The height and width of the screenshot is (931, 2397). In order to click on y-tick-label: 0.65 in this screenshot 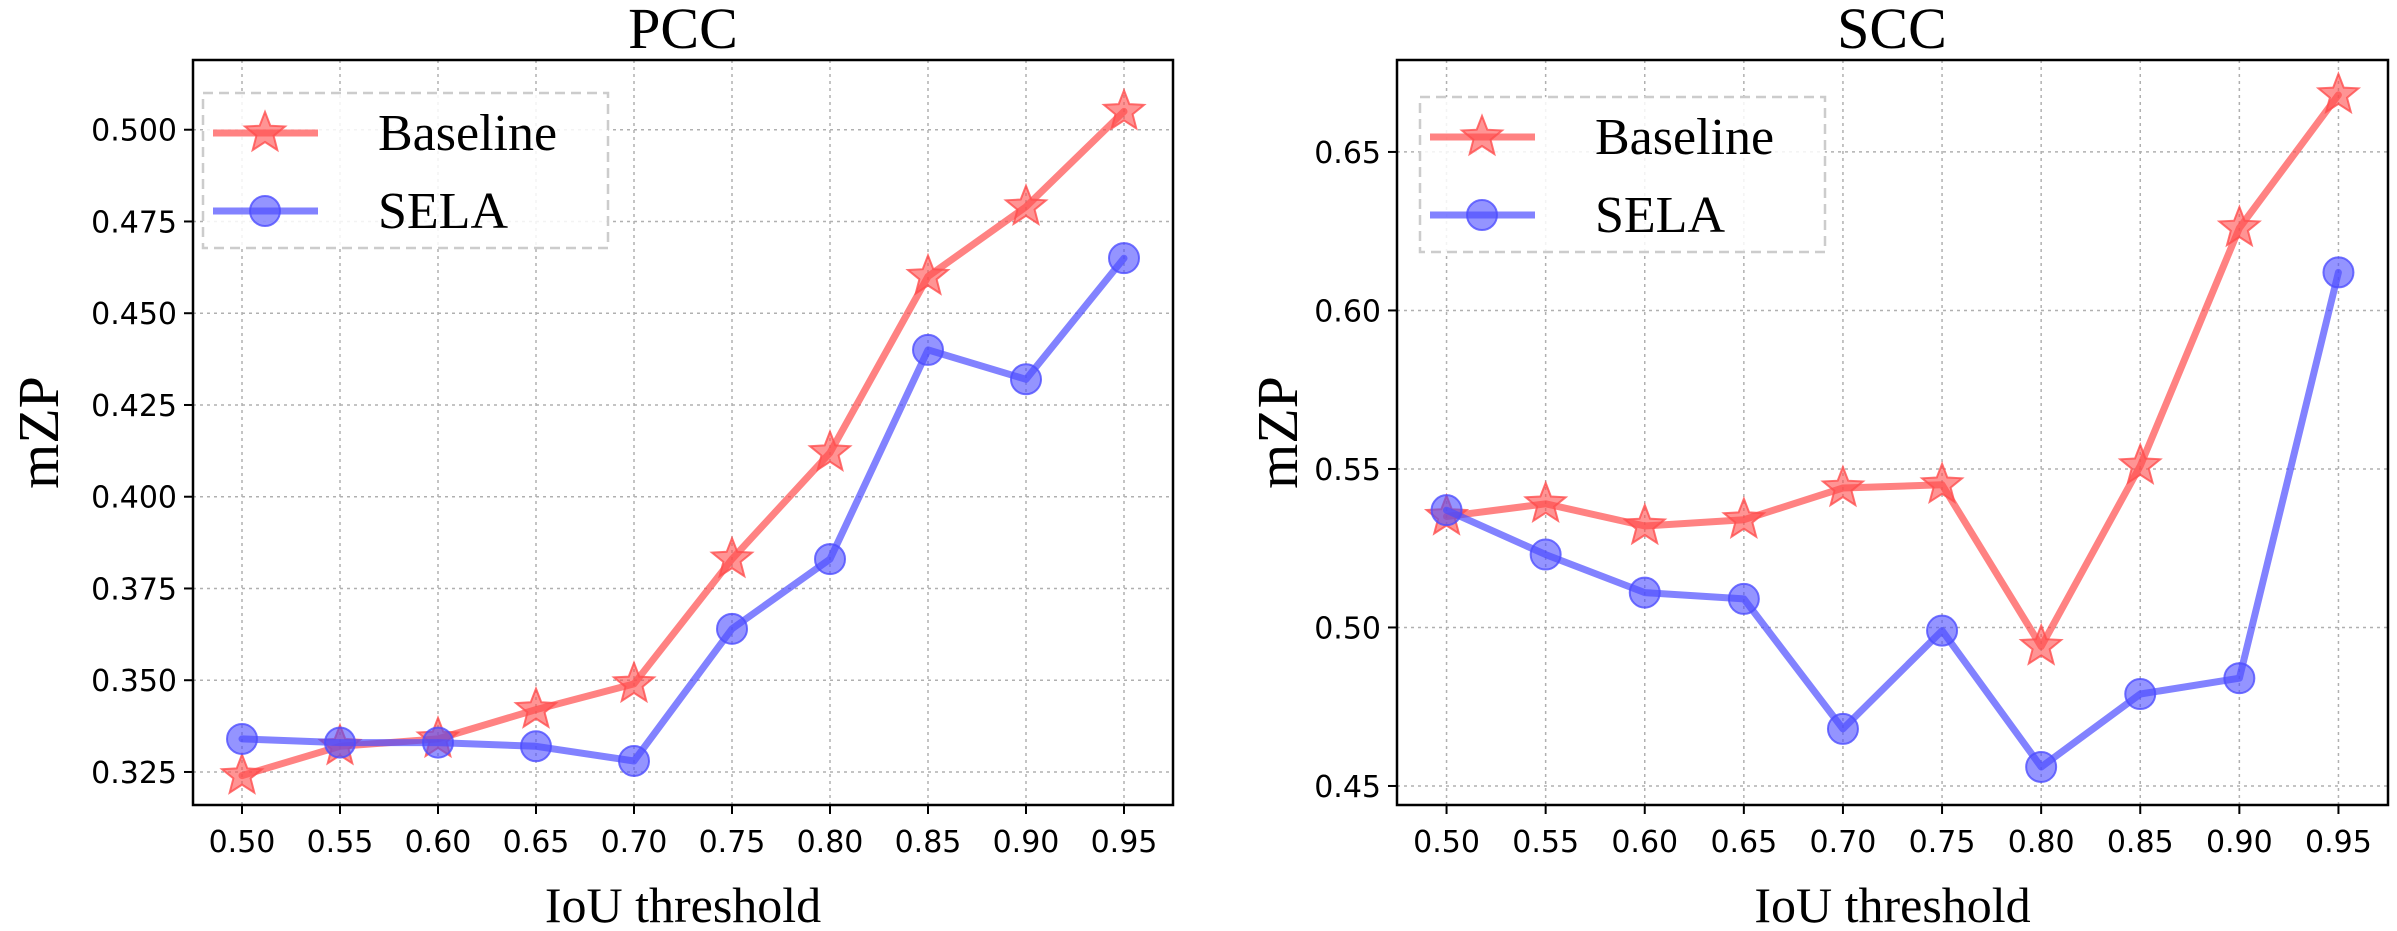, I will do `click(1347, 153)`.